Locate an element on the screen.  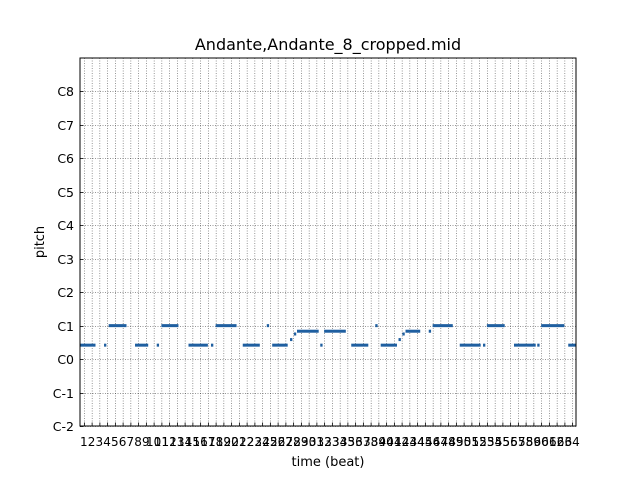
x-tick-label: 43 is located at coordinates (409, 442).